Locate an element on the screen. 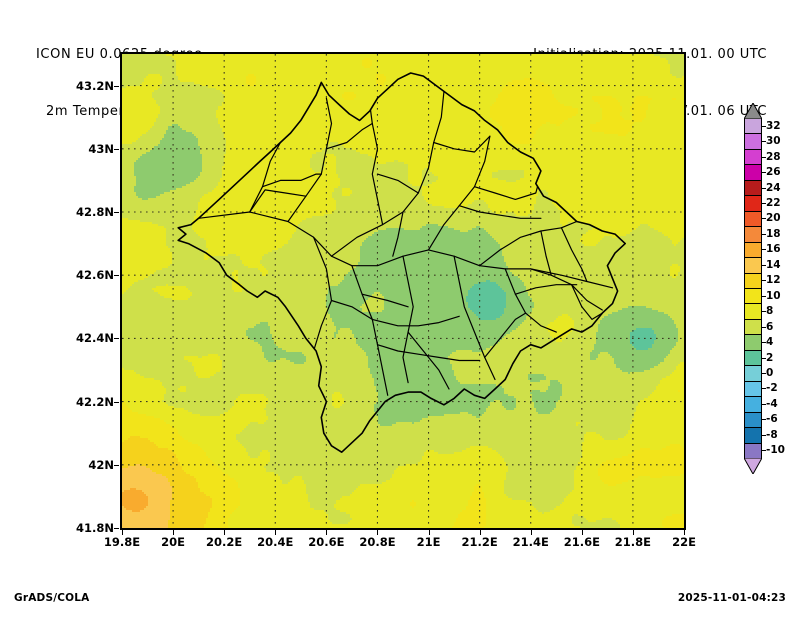 This screenshot has width=800, height=618. latitude-tick-label: 43N is located at coordinates (101, 148).